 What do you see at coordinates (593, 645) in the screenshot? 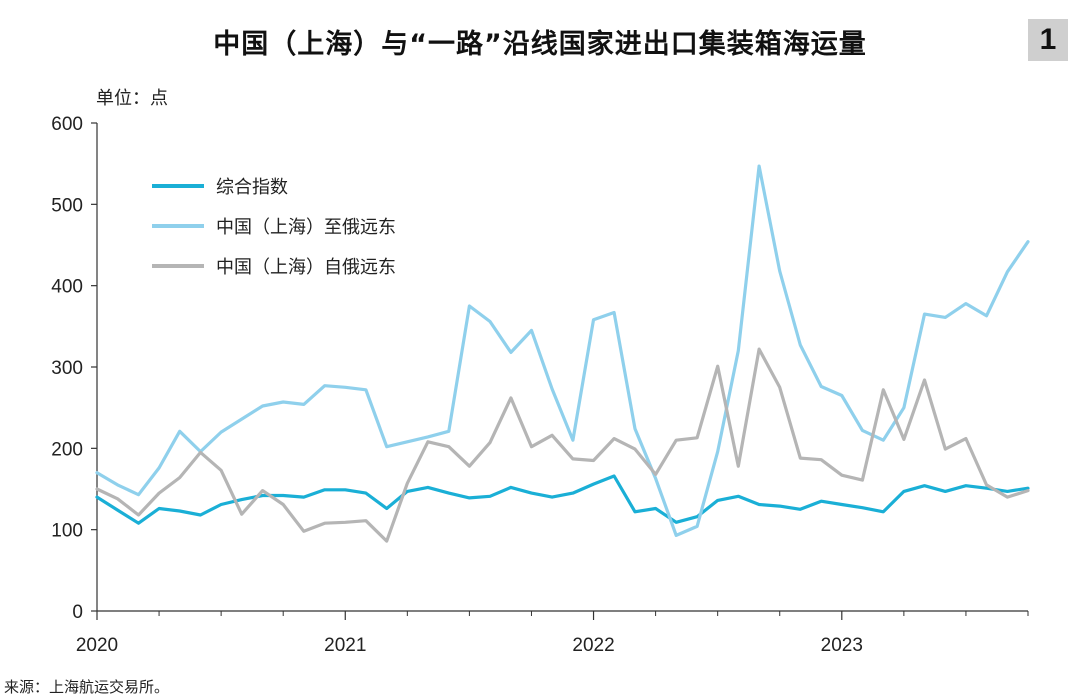
I see `x-tick-label: 2022` at bounding box center [593, 645].